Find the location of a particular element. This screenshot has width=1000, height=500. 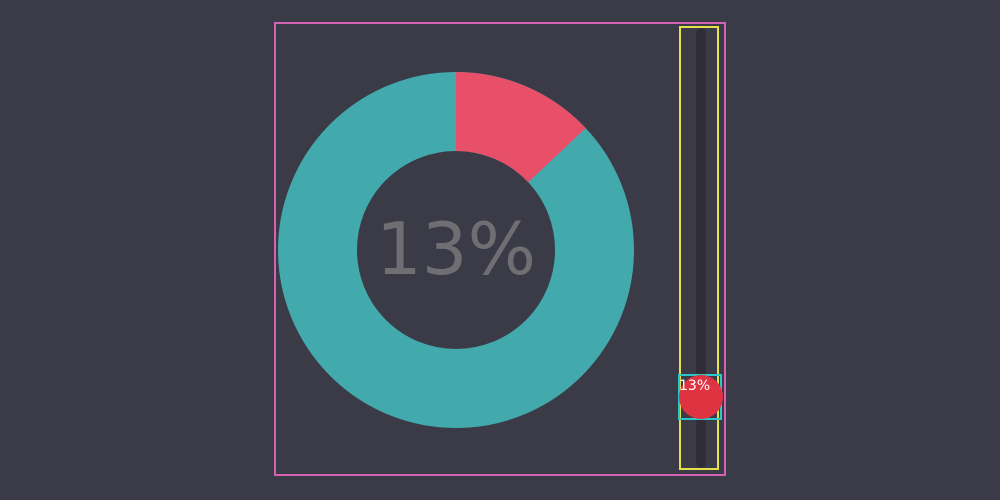

slider-handle is located at coordinates (701, 397).